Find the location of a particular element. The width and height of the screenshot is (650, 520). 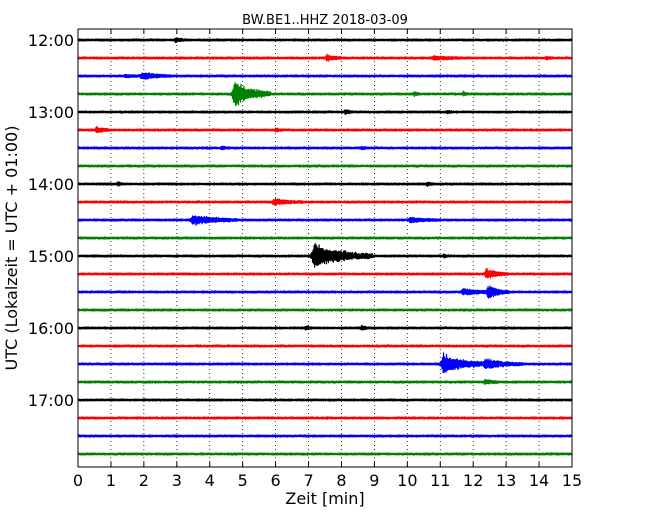

x-tick-label: 7 is located at coordinates (308, 480).